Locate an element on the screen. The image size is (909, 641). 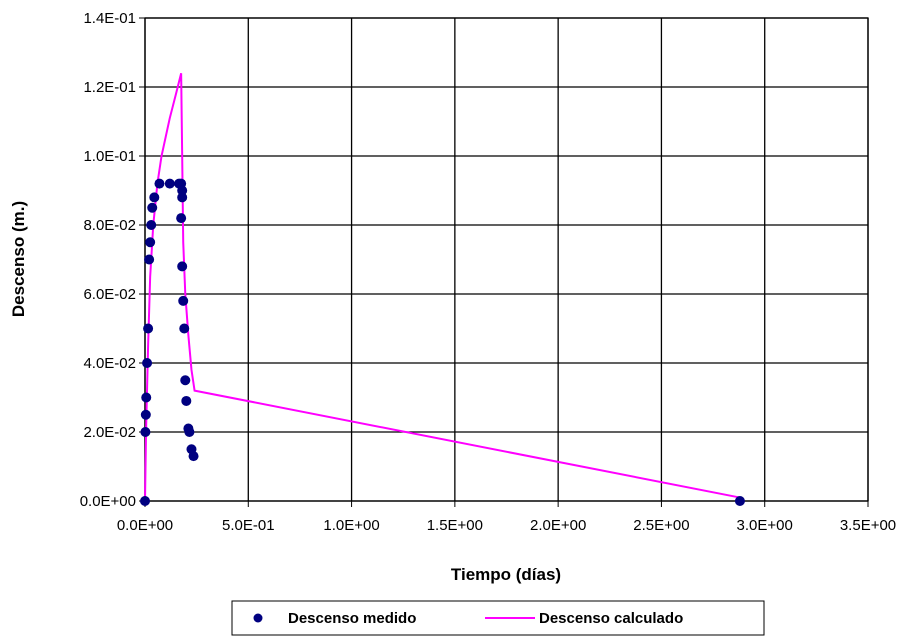
x-axis-title: Tiempo (días) is located at coordinates (506, 574).